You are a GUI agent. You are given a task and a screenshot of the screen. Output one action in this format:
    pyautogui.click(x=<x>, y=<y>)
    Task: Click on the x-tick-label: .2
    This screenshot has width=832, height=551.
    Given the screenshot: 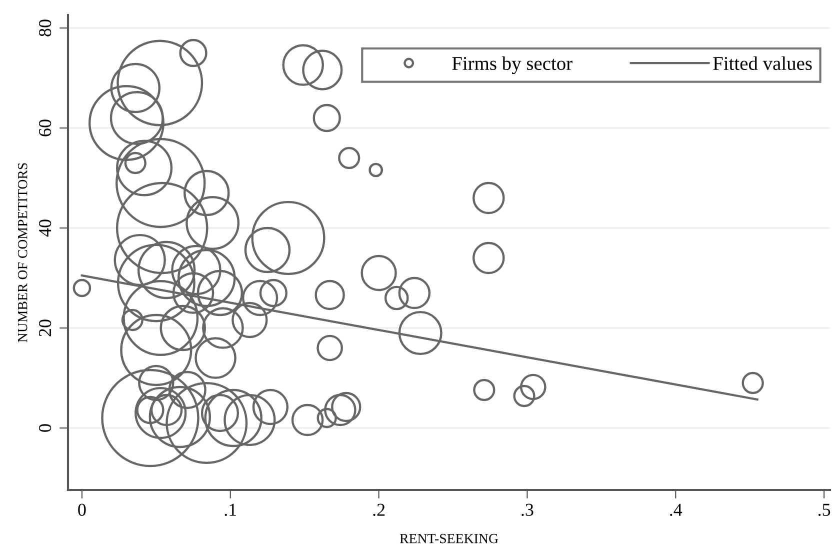 What is the action you would take?
    pyautogui.click(x=379, y=510)
    